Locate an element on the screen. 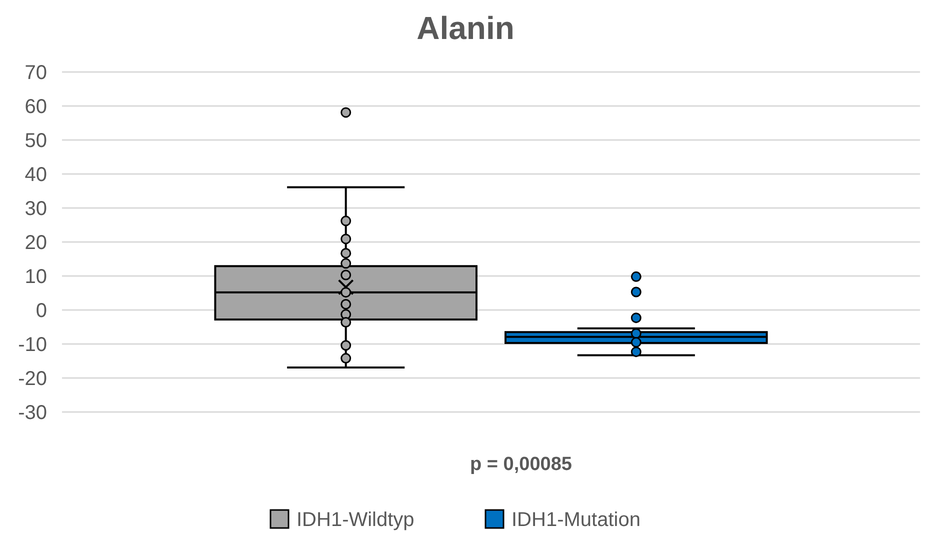 The height and width of the screenshot is (536, 931). y-tick-label: 30 is located at coordinates (35, 209).